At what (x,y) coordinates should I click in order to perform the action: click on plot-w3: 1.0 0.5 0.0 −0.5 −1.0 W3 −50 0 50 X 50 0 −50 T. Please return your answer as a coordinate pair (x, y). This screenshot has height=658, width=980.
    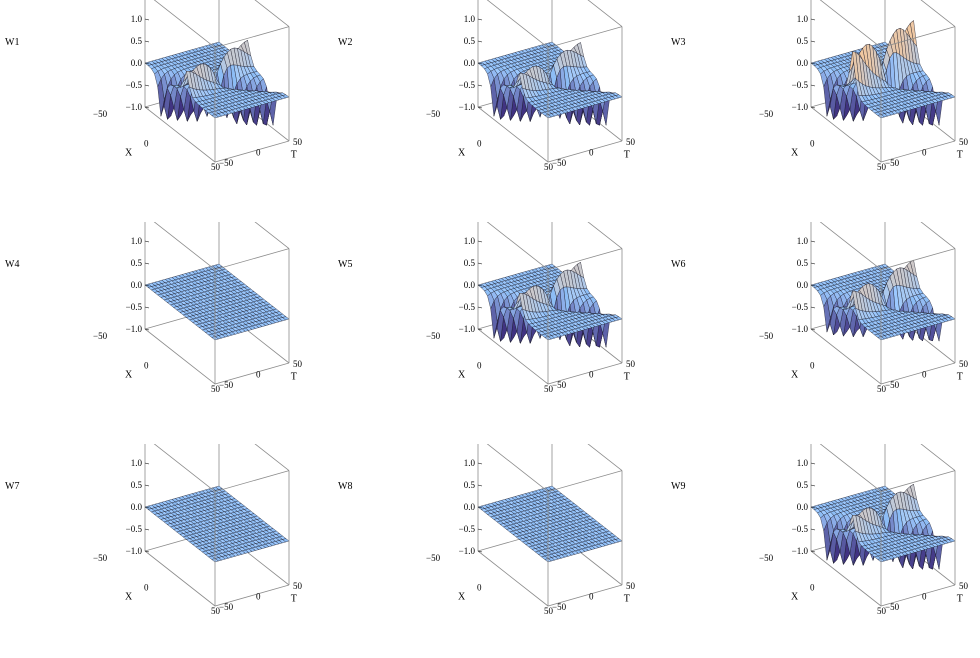
    Looking at the image, I should click on (823, 107).